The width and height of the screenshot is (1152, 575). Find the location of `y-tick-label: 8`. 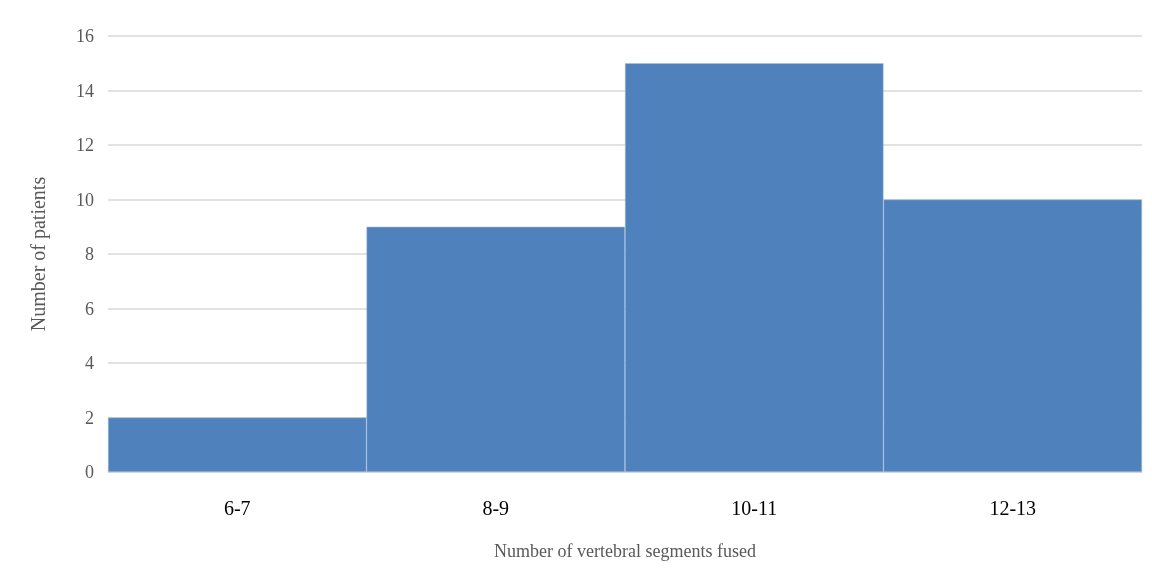

y-tick-label: 8 is located at coordinates (89, 254).